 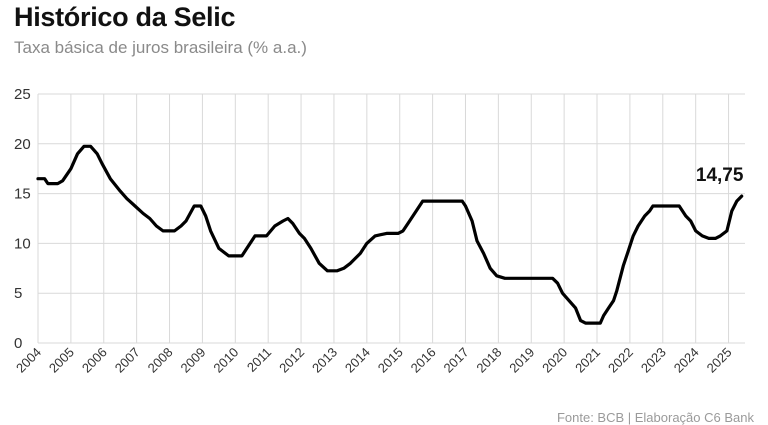 What do you see at coordinates (620, 360) in the screenshot?
I see `x-tick-label-2022: 2022` at bounding box center [620, 360].